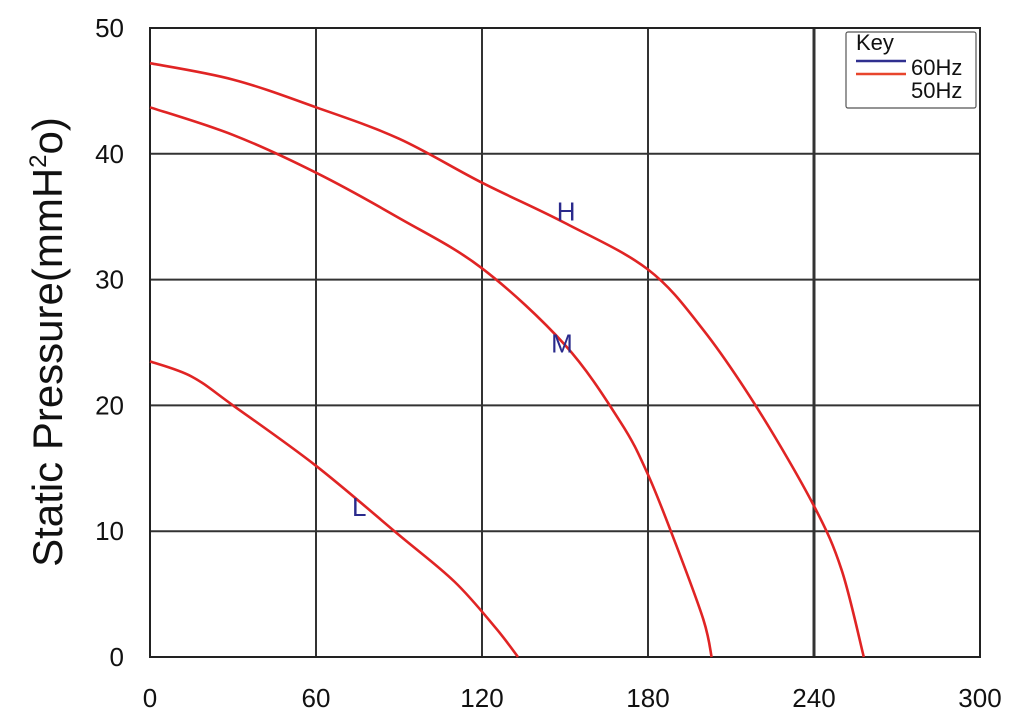 This screenshot has height=722, width=1018. Describe the element at coordinates (109, 342) in the screenshot. I see `y-tick-labels: 0 10 20 30 40 50` at that location.